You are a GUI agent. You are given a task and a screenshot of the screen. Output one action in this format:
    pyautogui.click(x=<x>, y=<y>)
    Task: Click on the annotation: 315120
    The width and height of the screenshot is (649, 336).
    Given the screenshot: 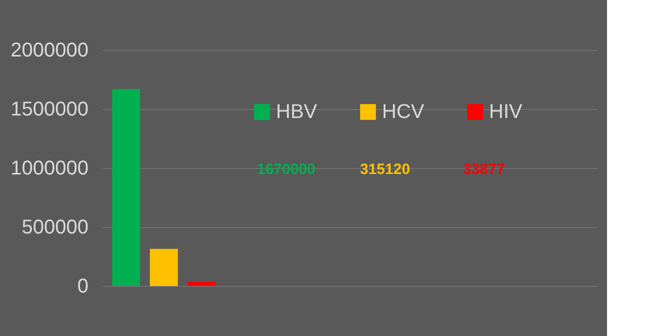 What is the action you would take?
    pyautogui.click(x=385, y=169)
    